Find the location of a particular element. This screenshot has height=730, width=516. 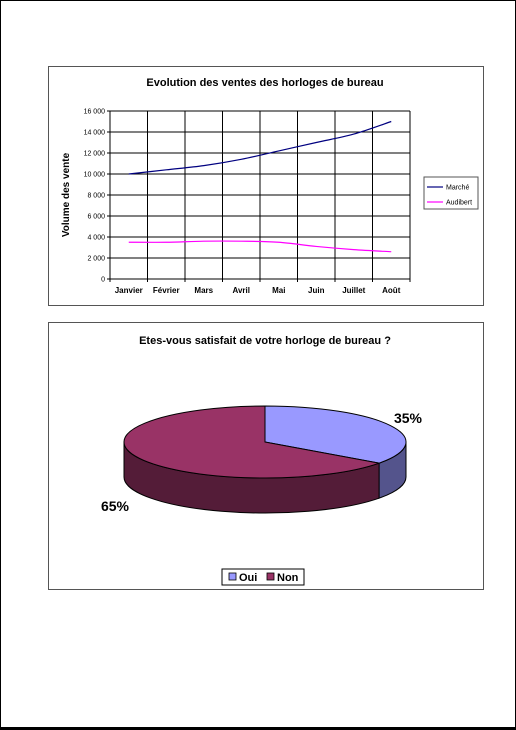

y-tick-label: 14 000 is located at coordinates (95, 133).